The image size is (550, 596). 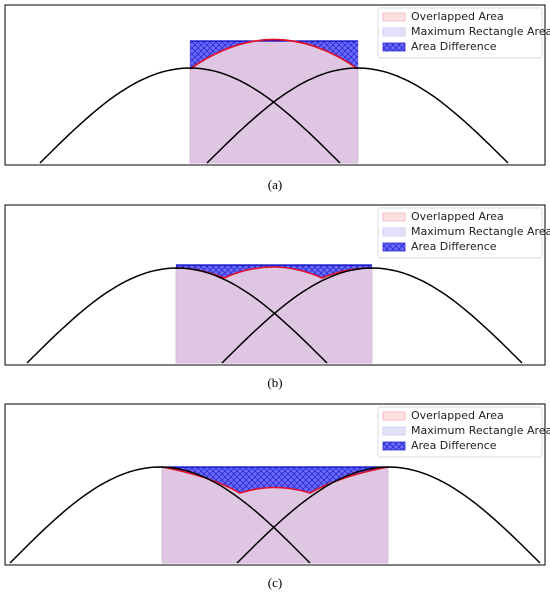 I want to click on caption: (b), so click(x=274, y=382).